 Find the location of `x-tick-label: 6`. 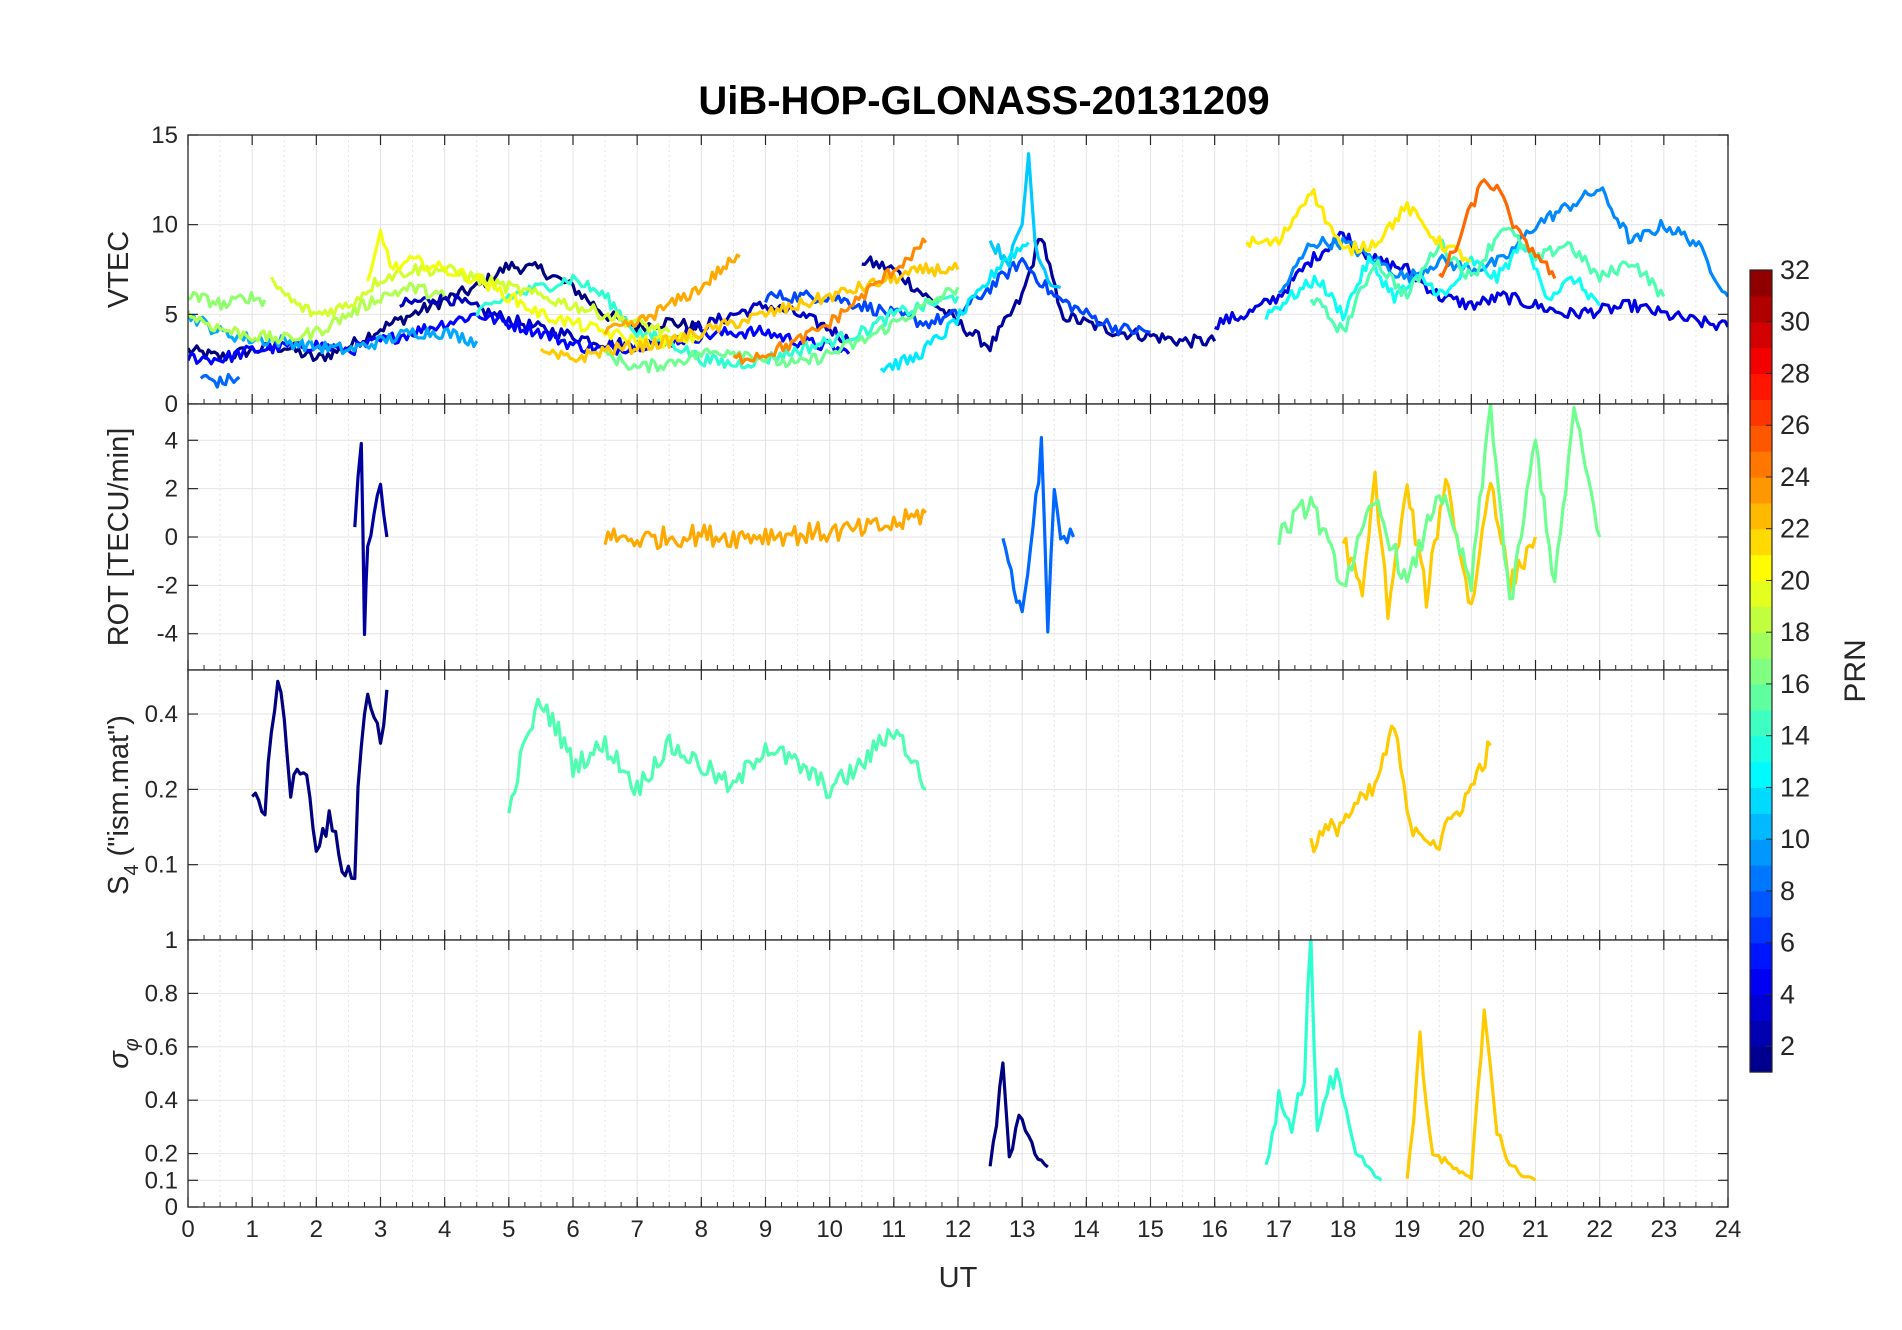

x-tick-label: 6 is located at coordinates (572, 1229).